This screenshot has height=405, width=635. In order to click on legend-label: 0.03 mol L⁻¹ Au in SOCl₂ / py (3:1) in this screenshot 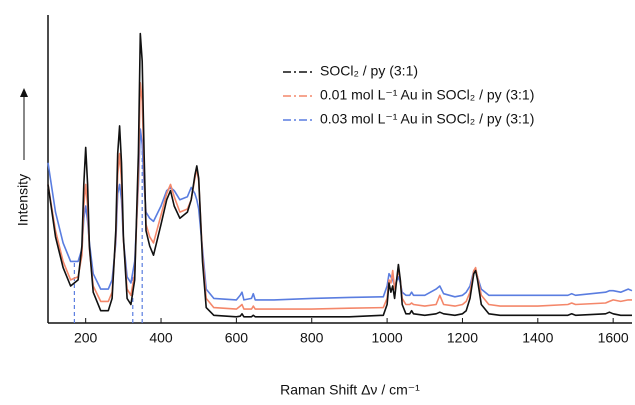, I will do `click(427, 119)`.